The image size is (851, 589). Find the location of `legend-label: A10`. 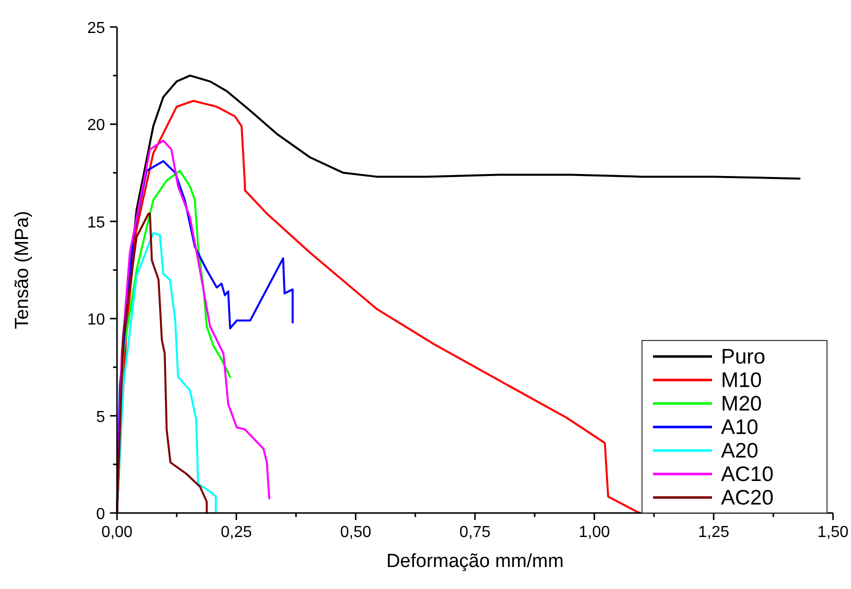

legend-label: A10 is located at coordinates (739, 427).